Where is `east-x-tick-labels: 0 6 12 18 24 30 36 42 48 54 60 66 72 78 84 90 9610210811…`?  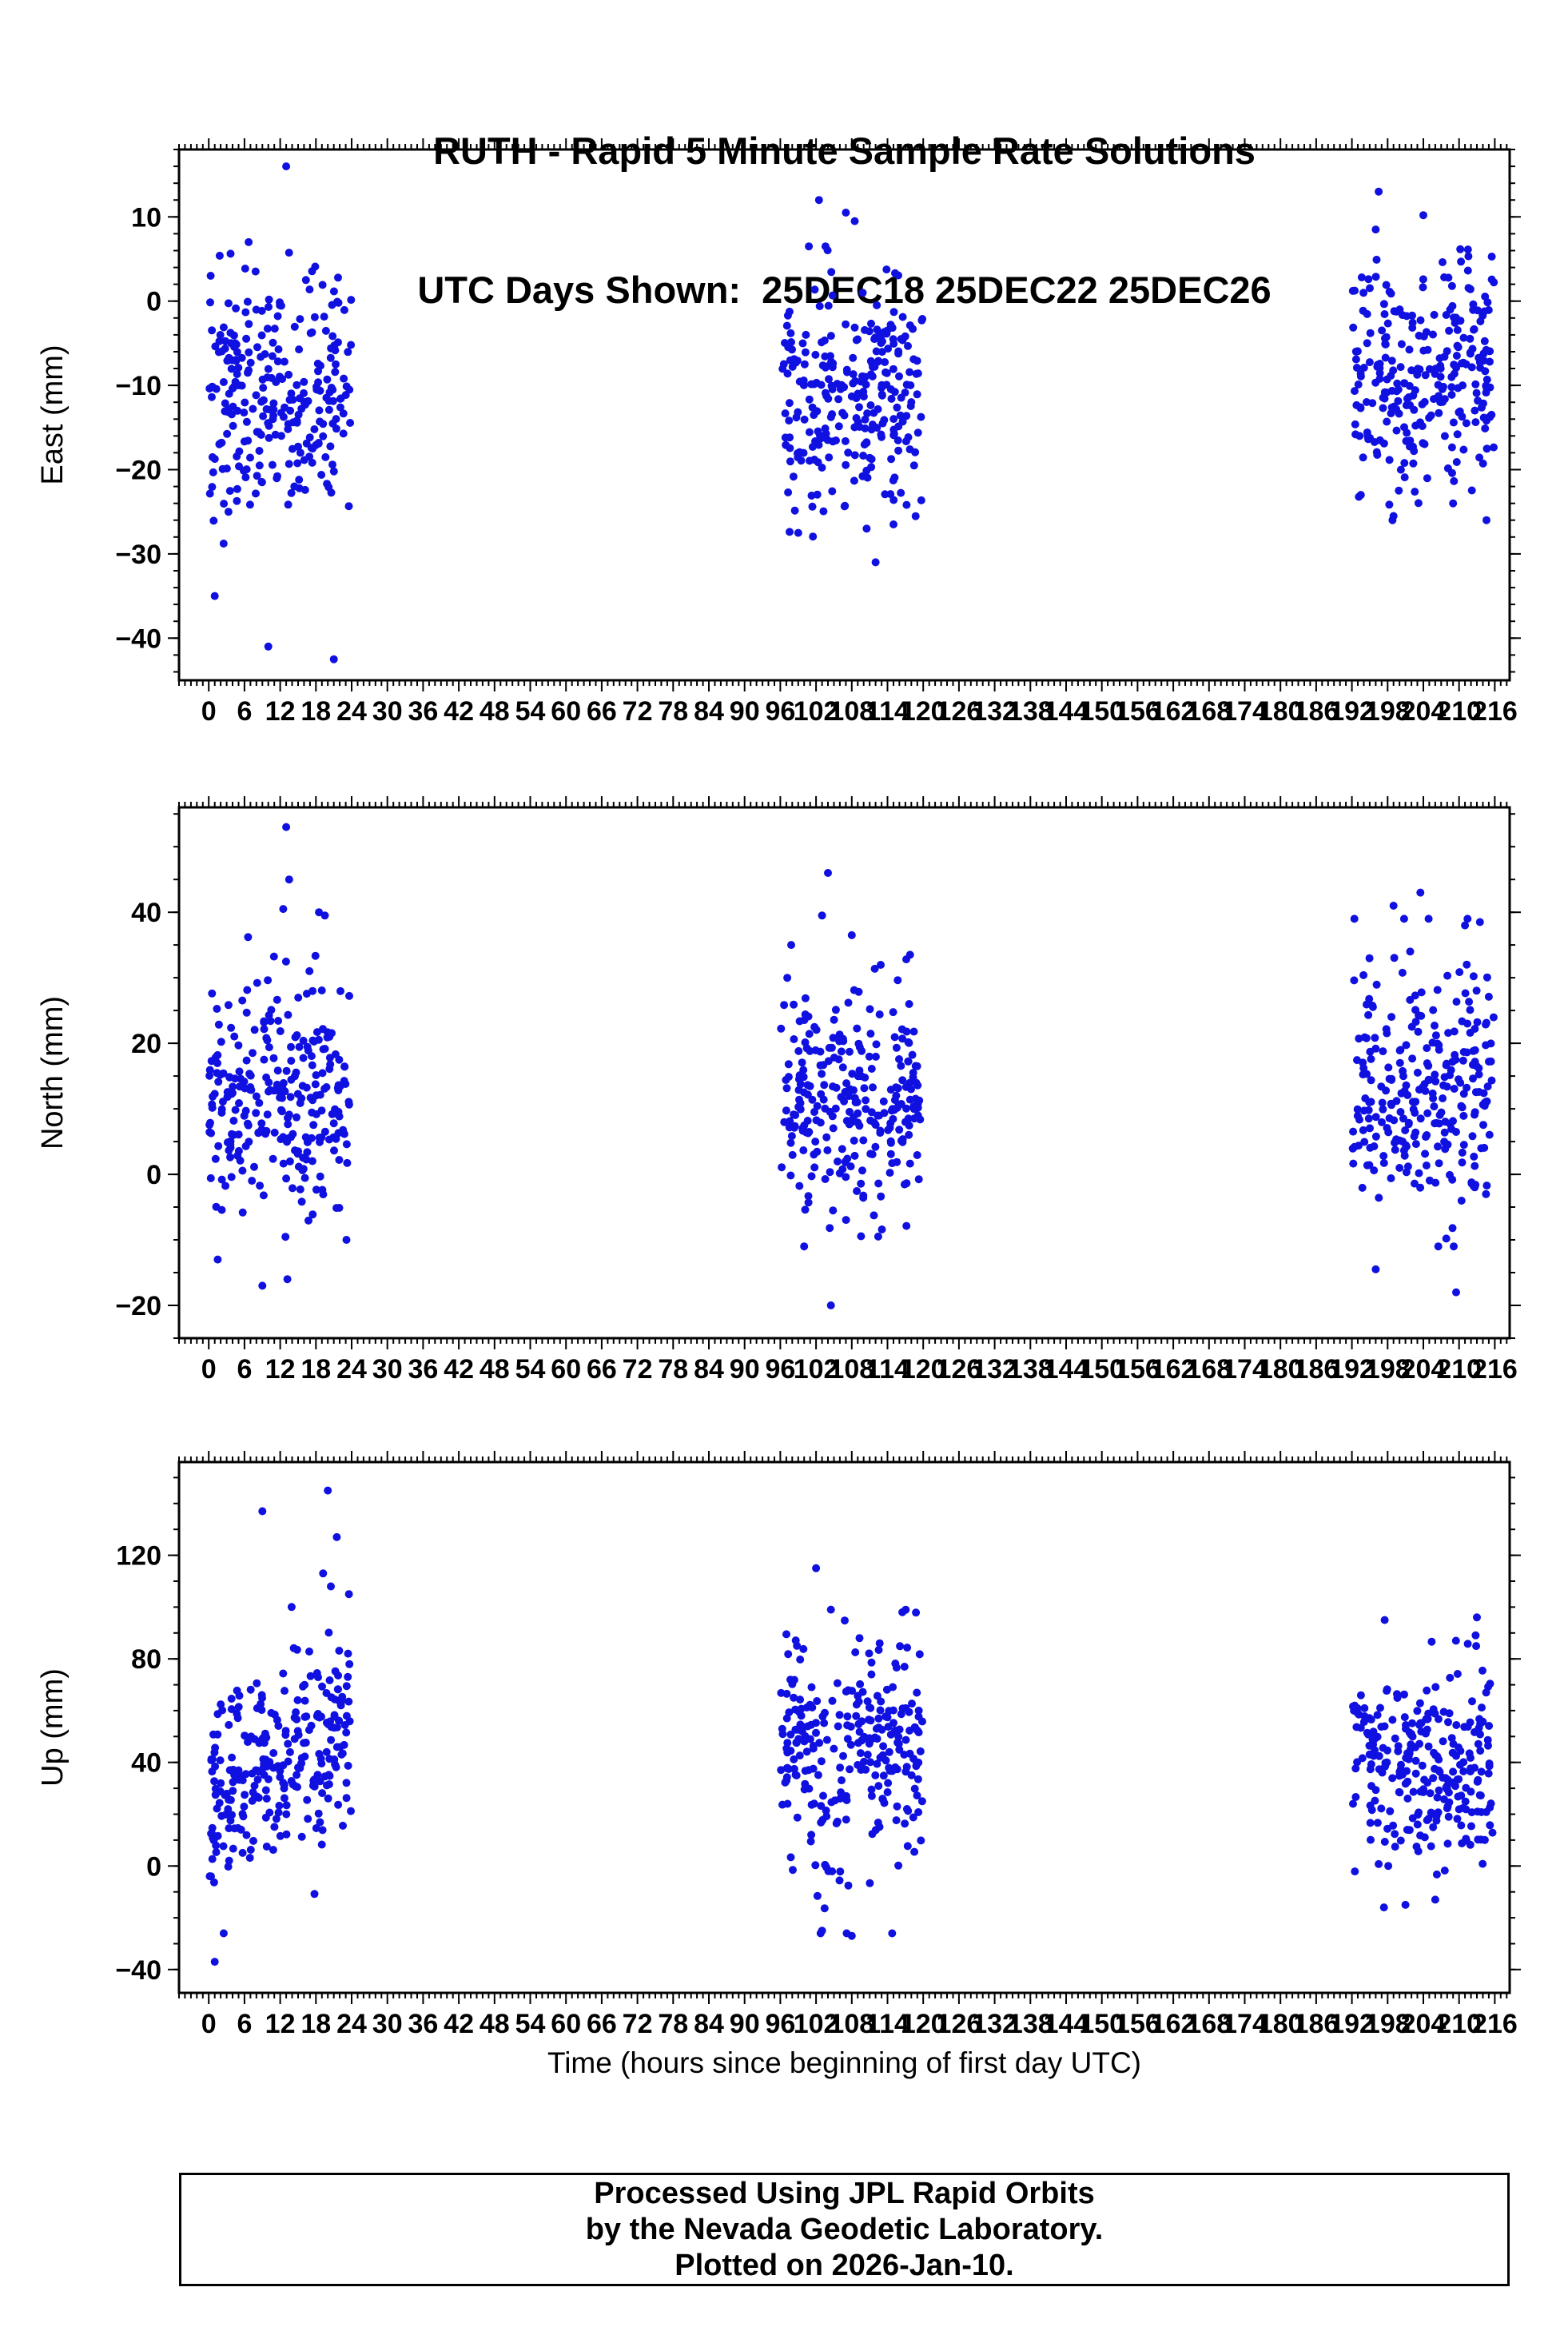 east-x-tick-labels: 0 6 12 18 24 30 36 42 48 54 60 66 72 78 84 90 9610210811… is located at coordinates (859, 711).